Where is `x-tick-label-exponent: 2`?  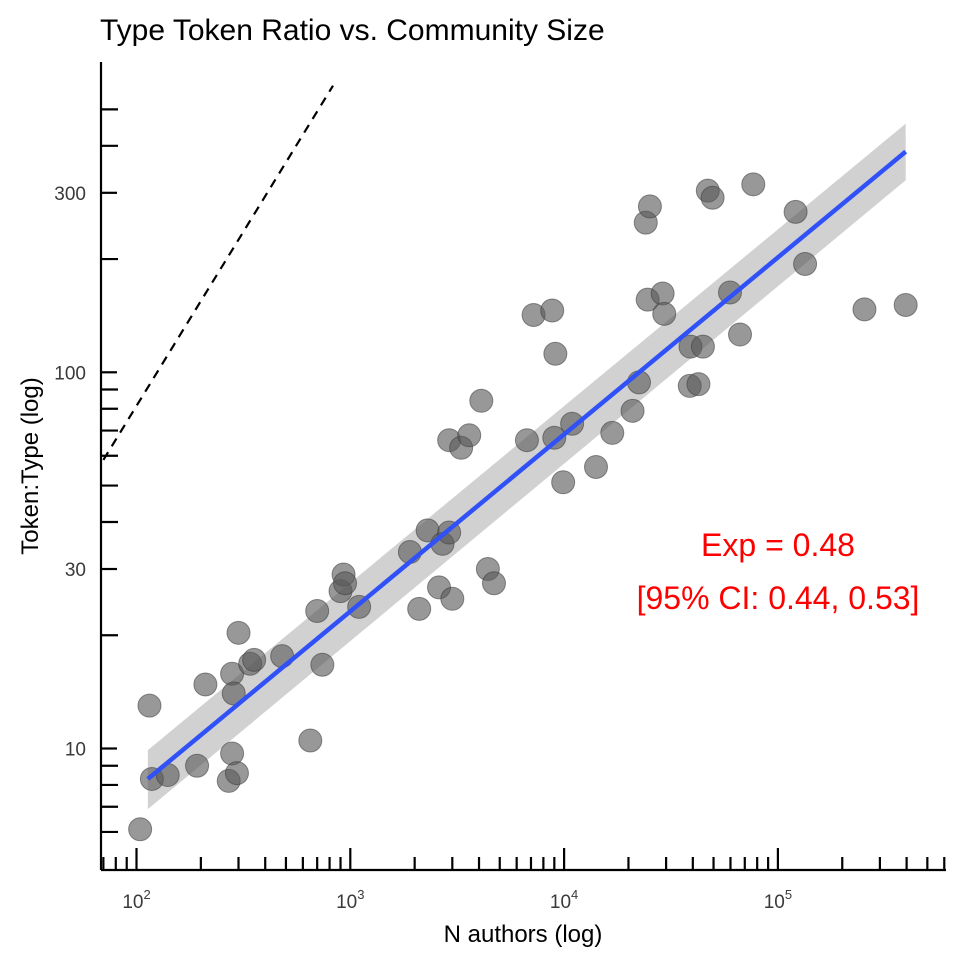
x-tick-label-exponent: 2 is located at coordinates (146, 894).